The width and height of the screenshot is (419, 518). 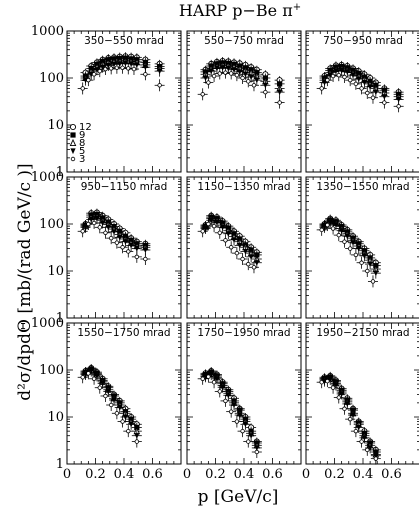 I want to click on panel-label: 1750−1950 mrad, so click(x=243, y=333).